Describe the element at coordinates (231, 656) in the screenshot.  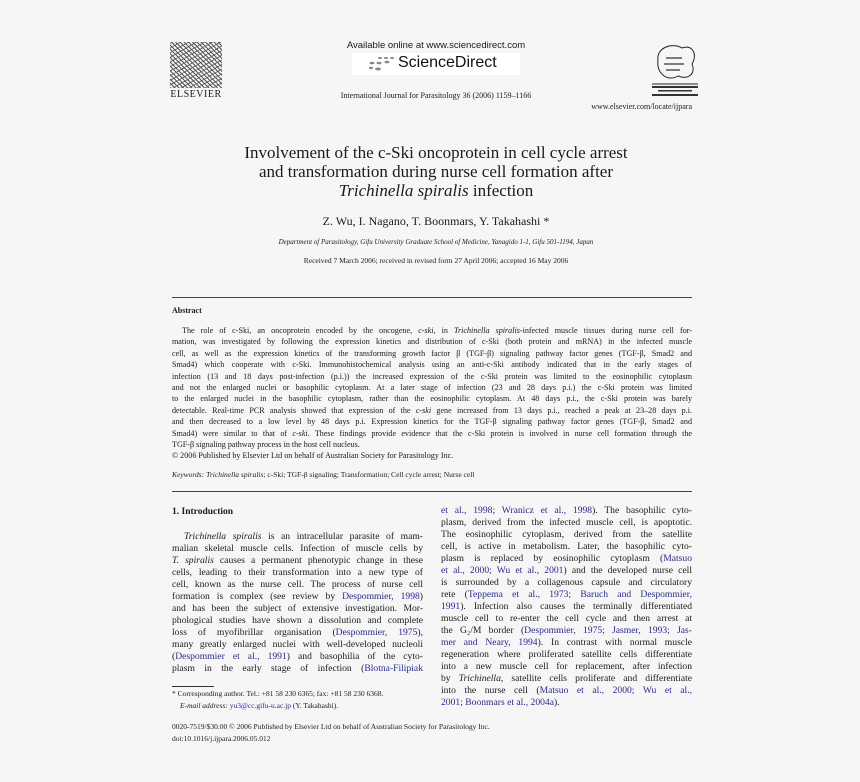
I see `citation-link: Despommier et al., 1991` at that location.